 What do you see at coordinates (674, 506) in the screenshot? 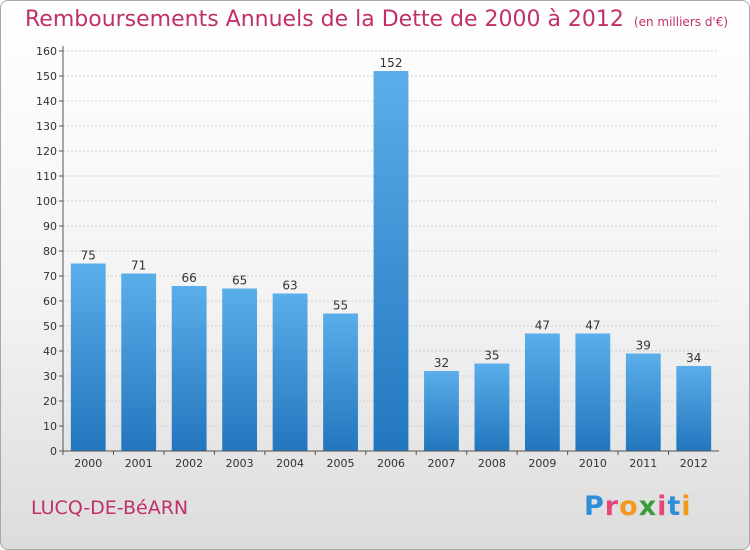
I see `logo-letter: t` at bounding box center [674, 506].